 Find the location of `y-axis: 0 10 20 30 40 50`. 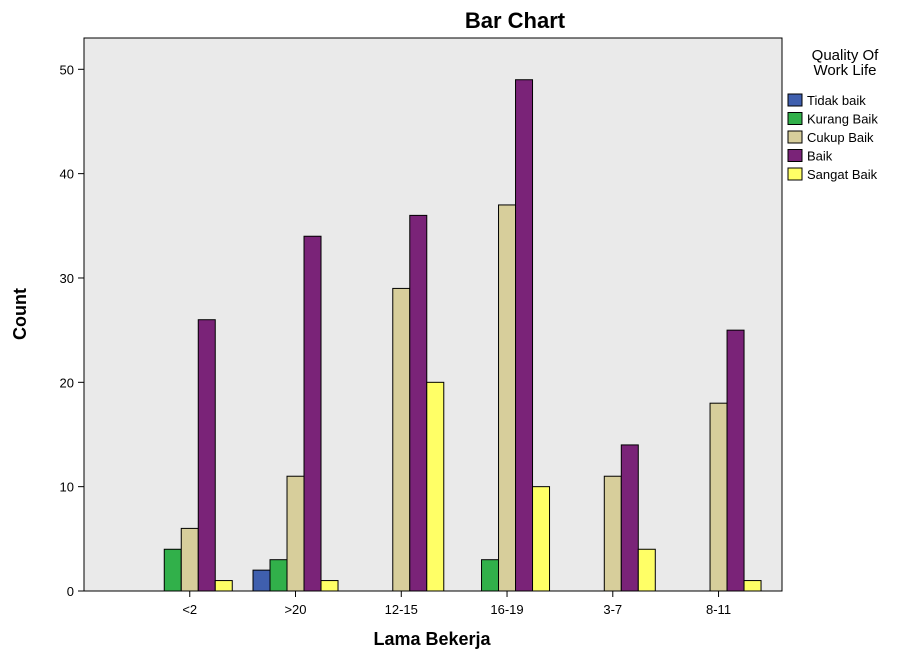

y-axis: 0 10 20 30 40 50 is located at coordinates (72, 318).